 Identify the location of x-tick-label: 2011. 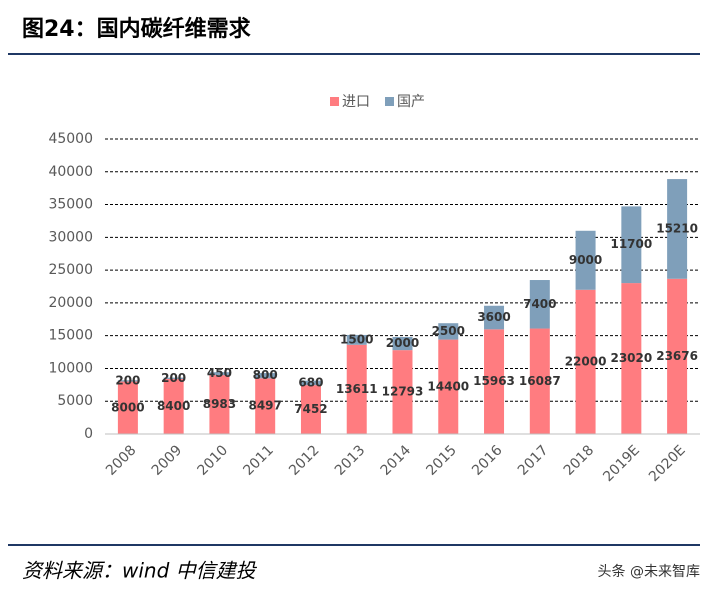
(258, 460).